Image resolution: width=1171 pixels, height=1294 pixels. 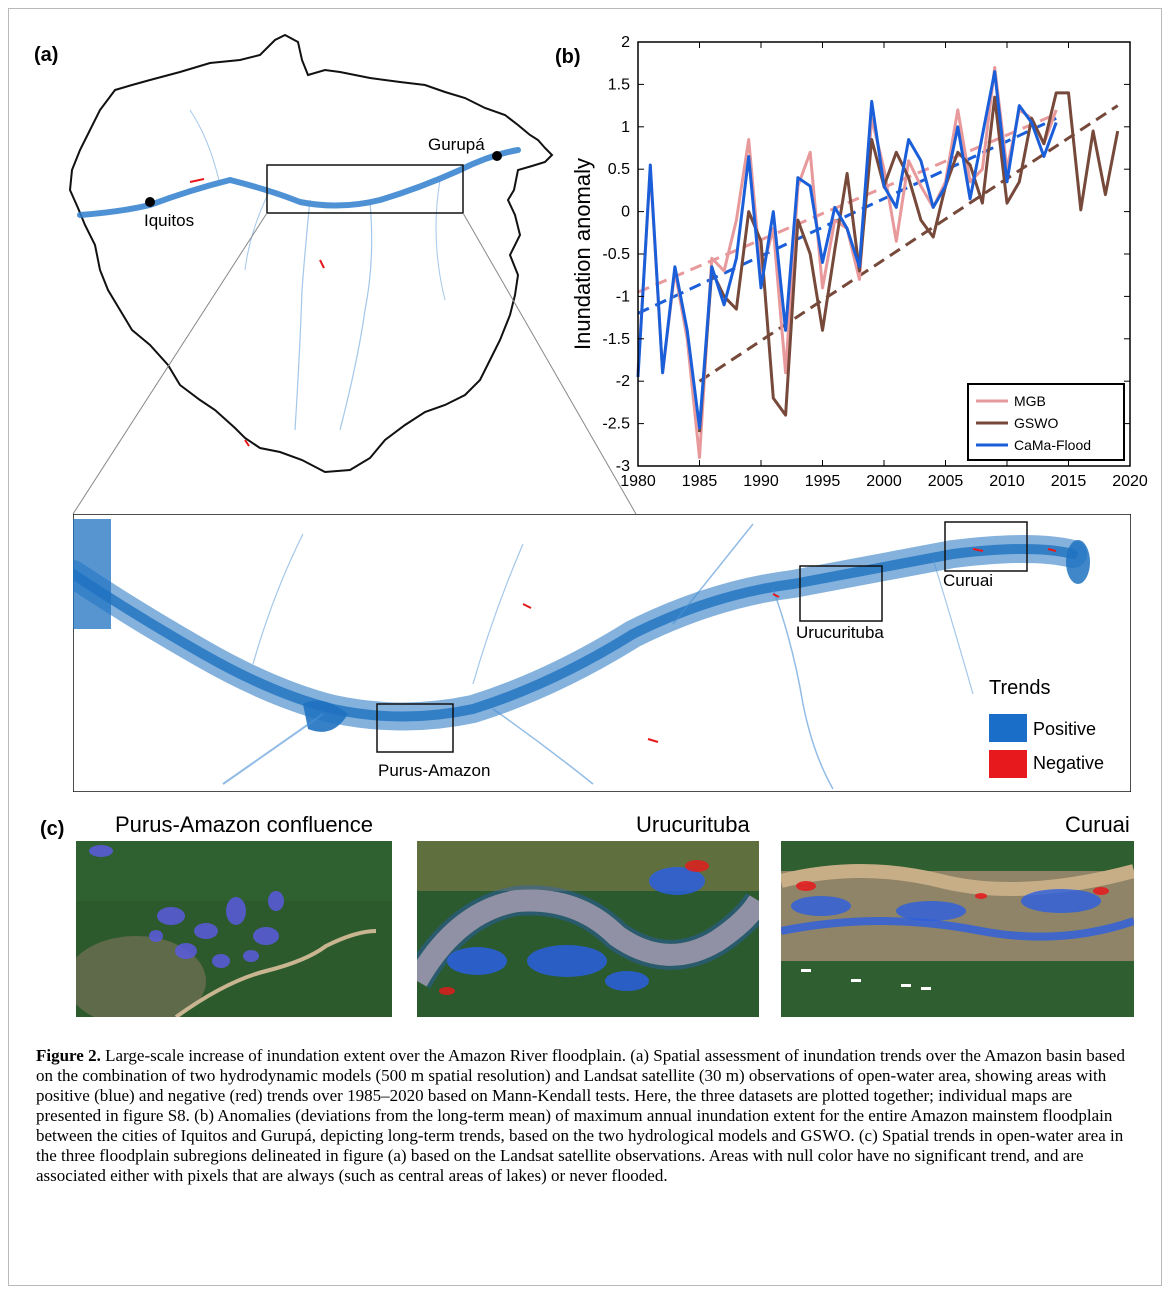 I want to click on panel-b-label: (b), so click(x=568, y=57).